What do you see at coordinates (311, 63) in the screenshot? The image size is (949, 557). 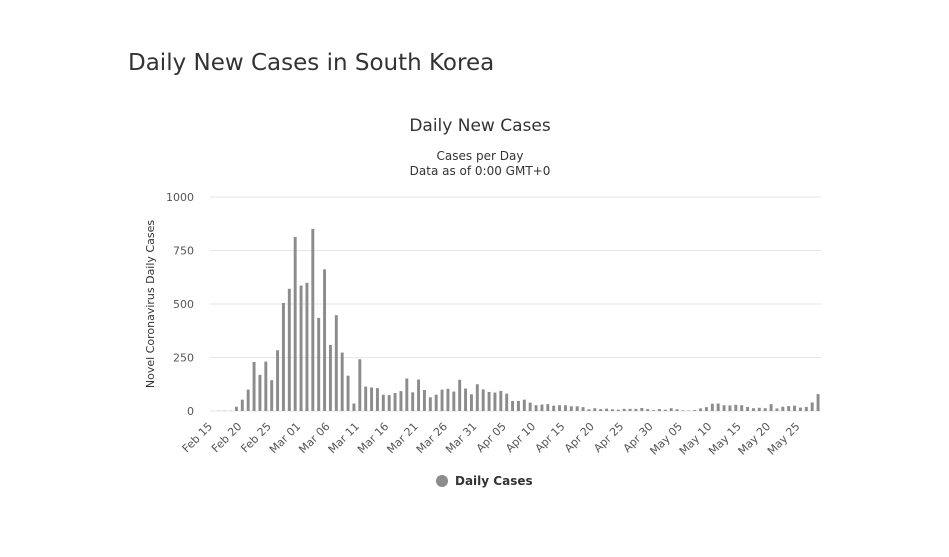 I see `page-title: Daily New Cases in South Korea` at bounding box center [311, 63].